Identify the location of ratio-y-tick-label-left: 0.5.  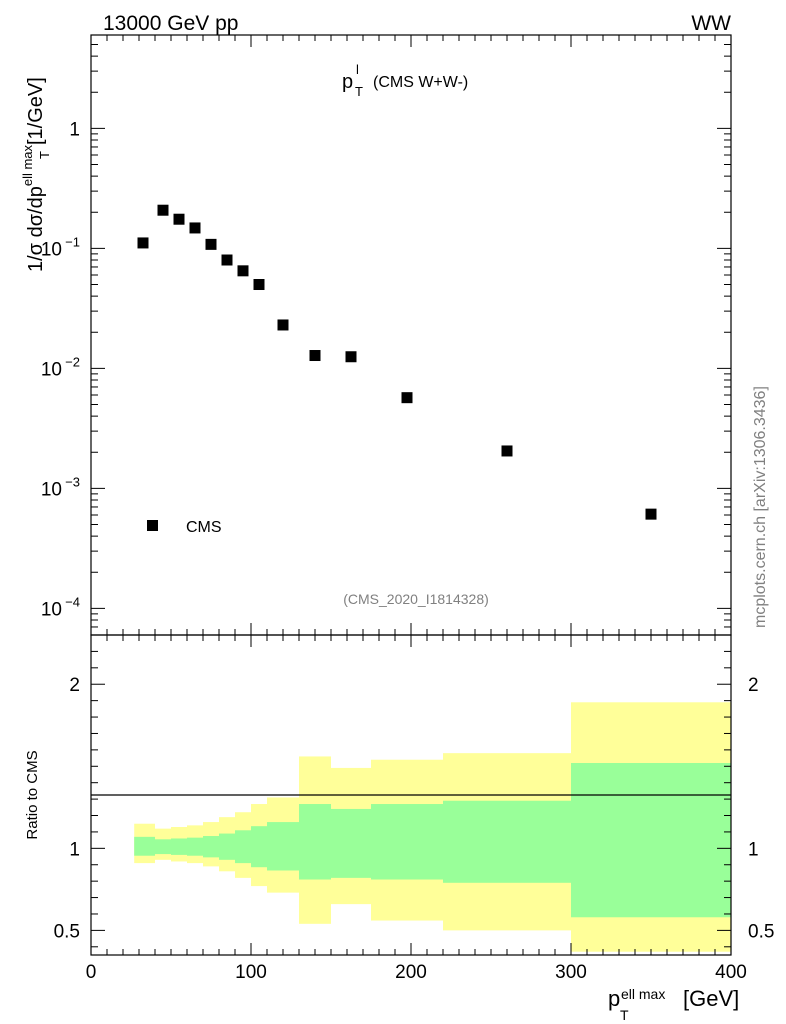
(67, 931).